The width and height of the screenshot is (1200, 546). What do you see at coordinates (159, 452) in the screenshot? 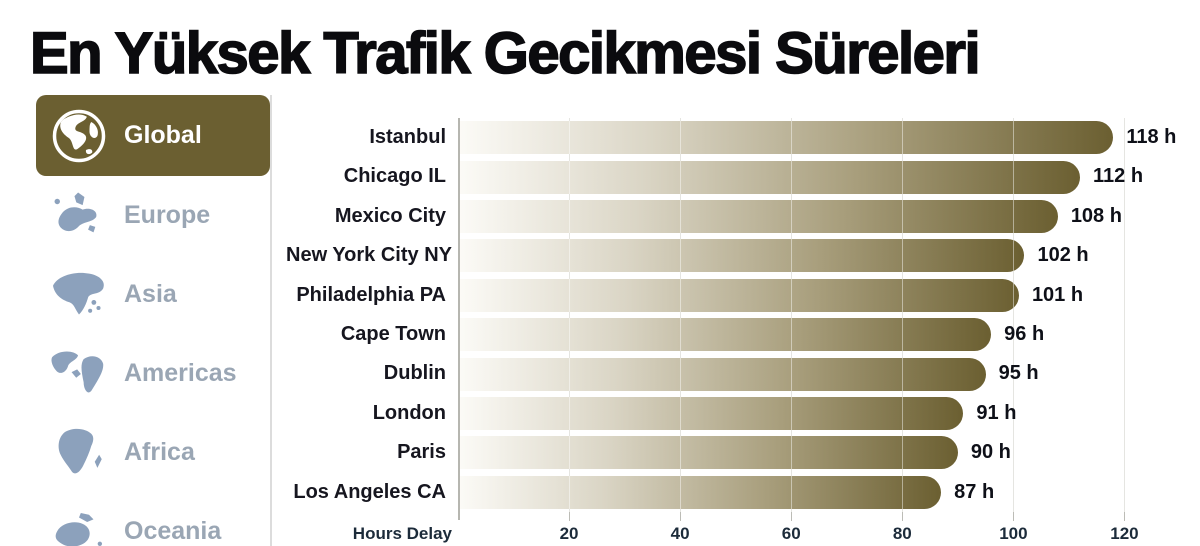
I see `sidebar-item-label: Africa` at bounding box center [159, 452].